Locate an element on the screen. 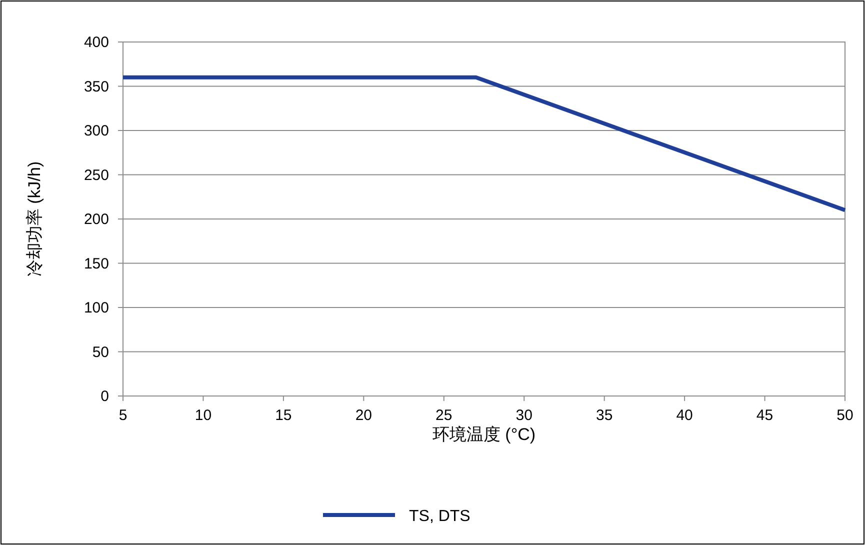 Image resolution: width=865 pixels, height=545 pixels. x-tick-label: 50 is located at coordinates (845, 415).